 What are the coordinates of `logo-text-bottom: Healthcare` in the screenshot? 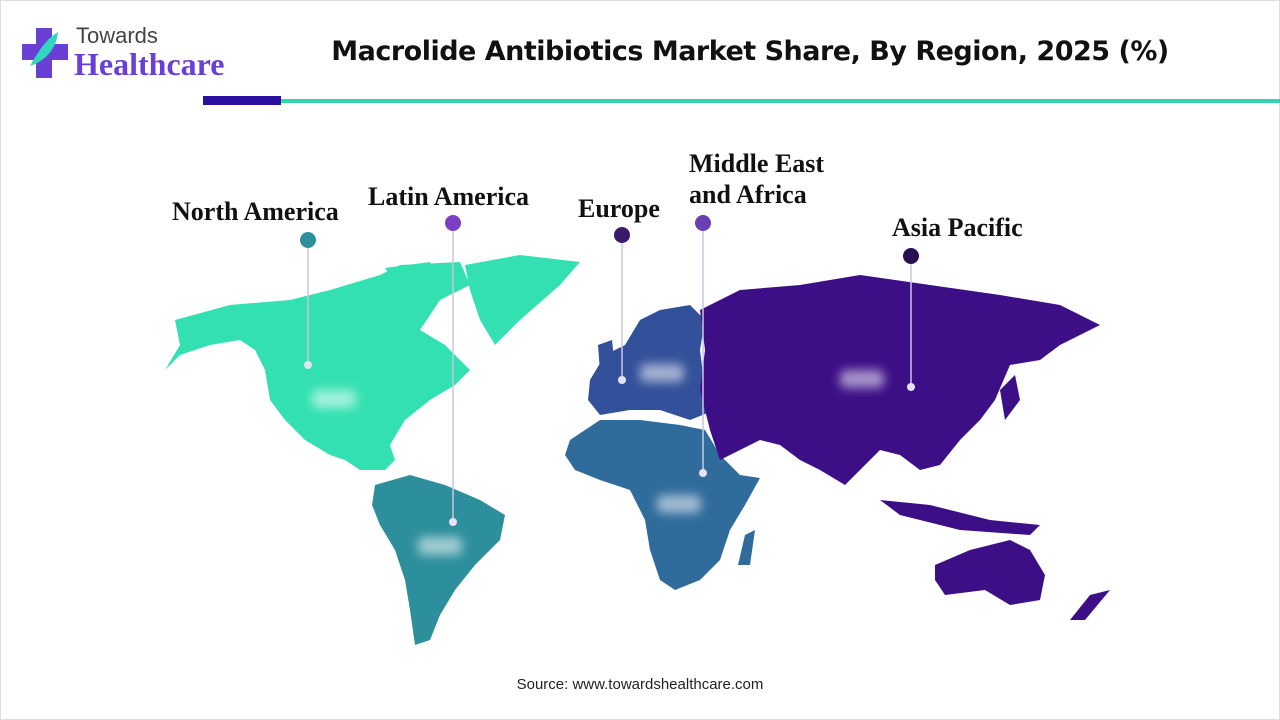 It's located at (149, 64).